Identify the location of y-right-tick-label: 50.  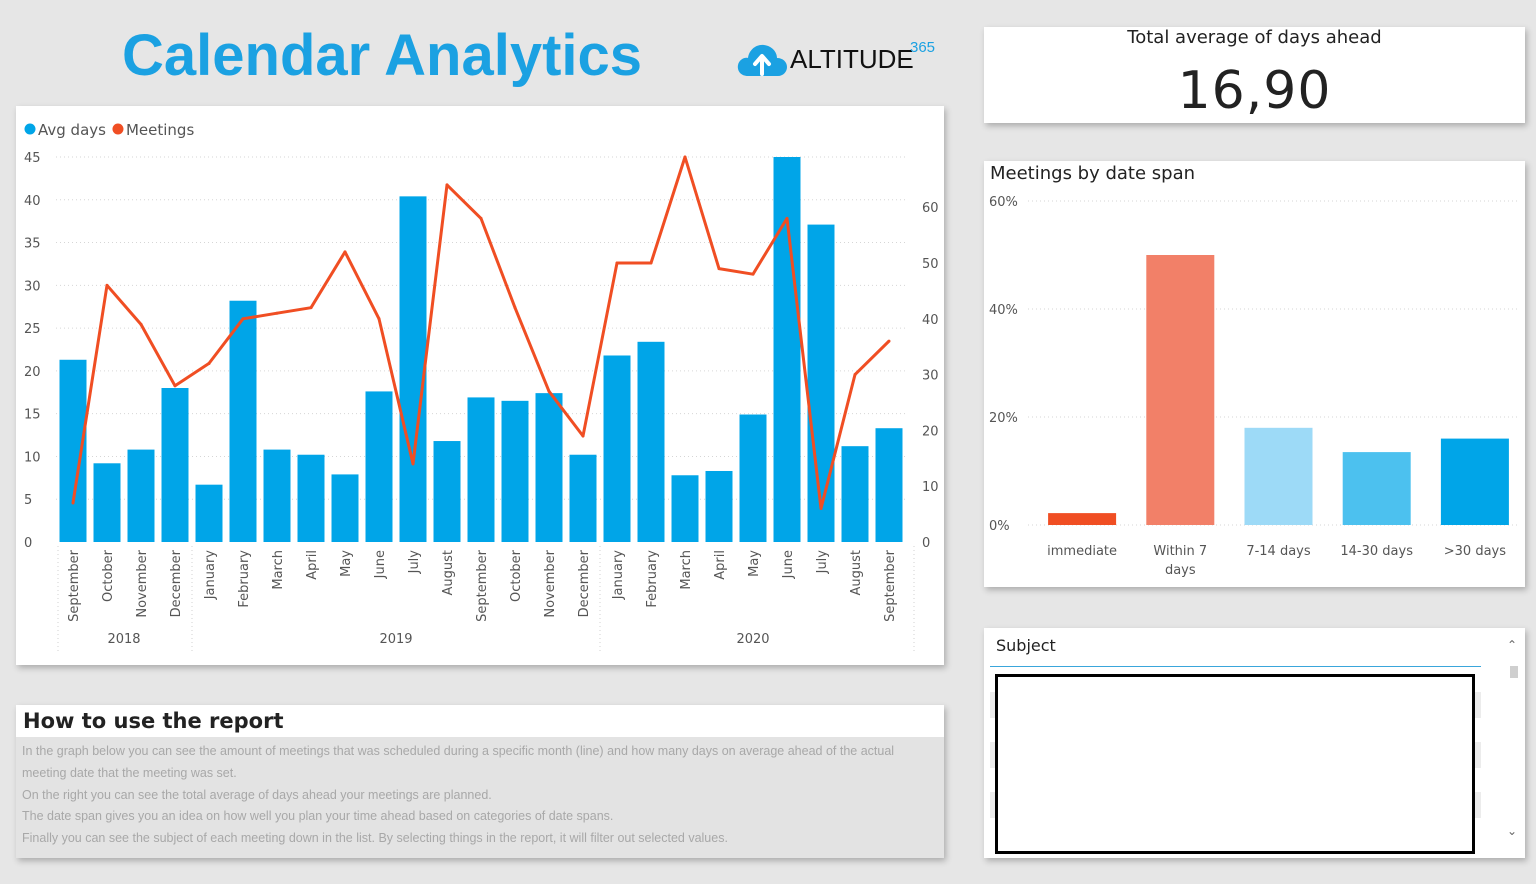
(930, 264).